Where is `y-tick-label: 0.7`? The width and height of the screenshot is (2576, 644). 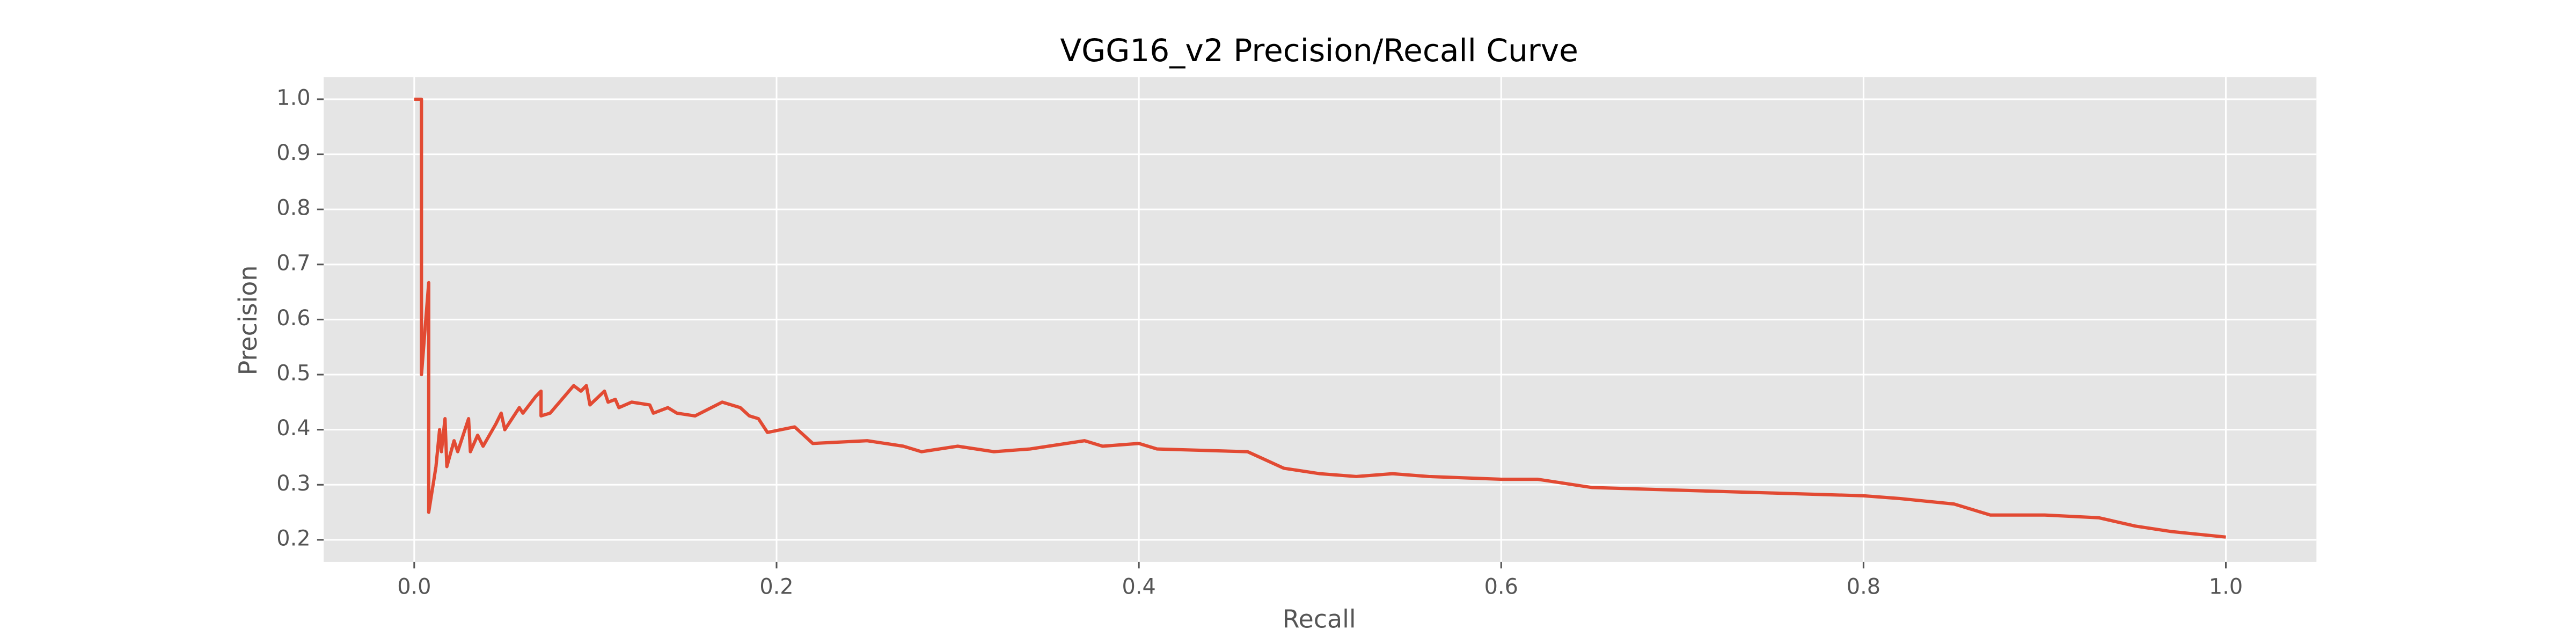 y-tick-label: 0.7 is located at coordinates (293, 263).